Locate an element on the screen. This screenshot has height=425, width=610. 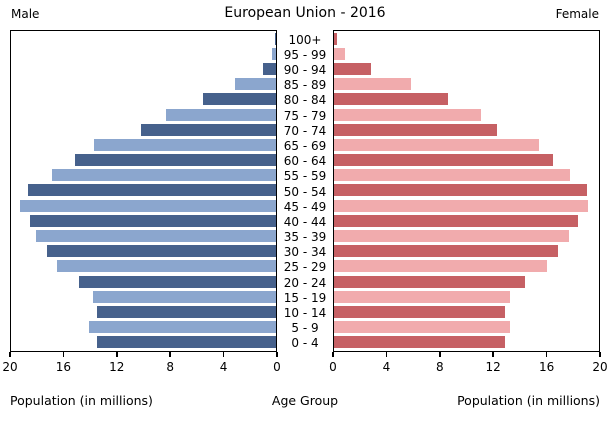
age-label: 20 - 24 is located at coordinates (305, 282).